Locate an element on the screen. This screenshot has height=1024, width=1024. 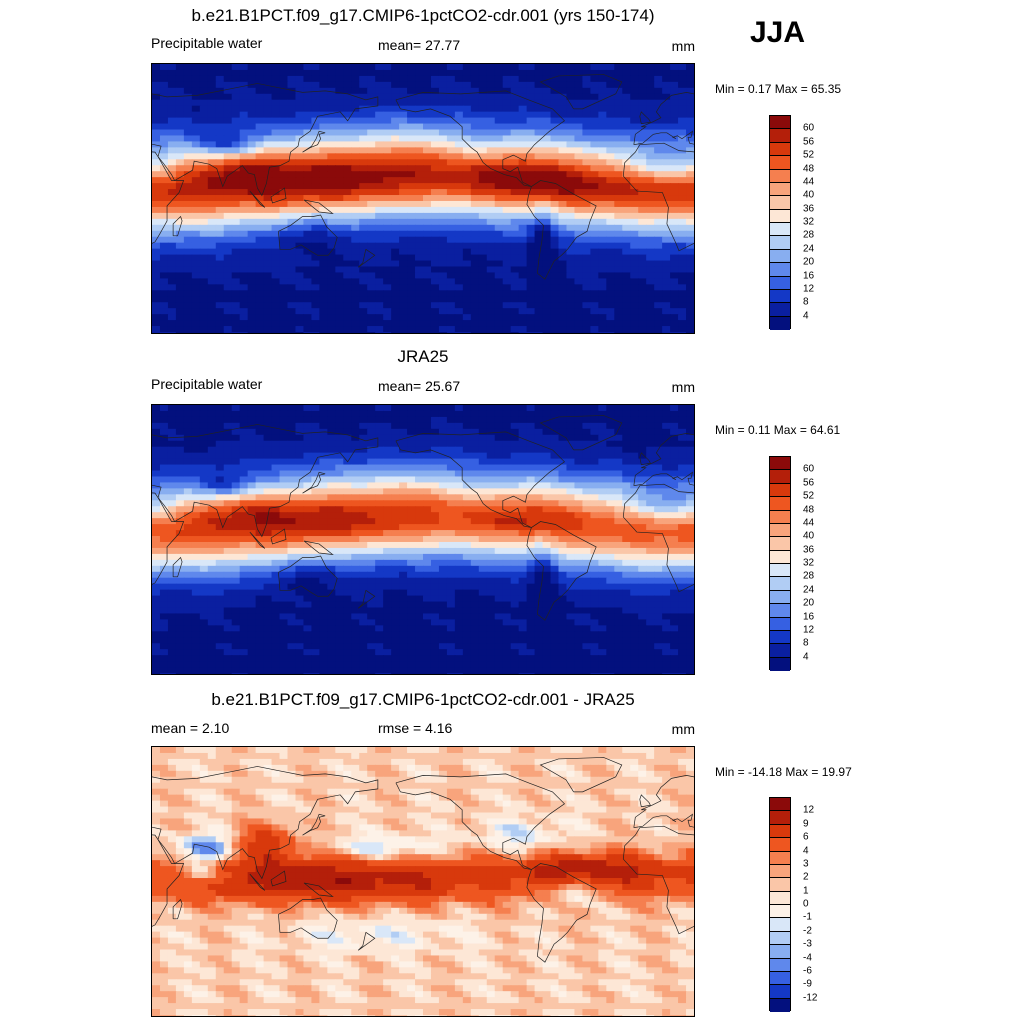
colorbar-tick-label: 40 is located at coordinates (809, 195).